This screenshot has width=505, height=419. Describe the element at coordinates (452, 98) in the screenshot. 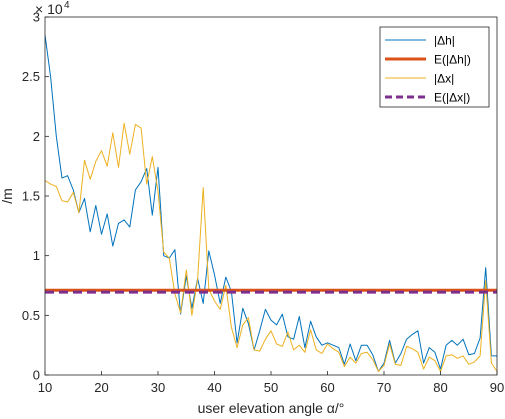

I see `legend-label: E(|Δx|)` at that location.